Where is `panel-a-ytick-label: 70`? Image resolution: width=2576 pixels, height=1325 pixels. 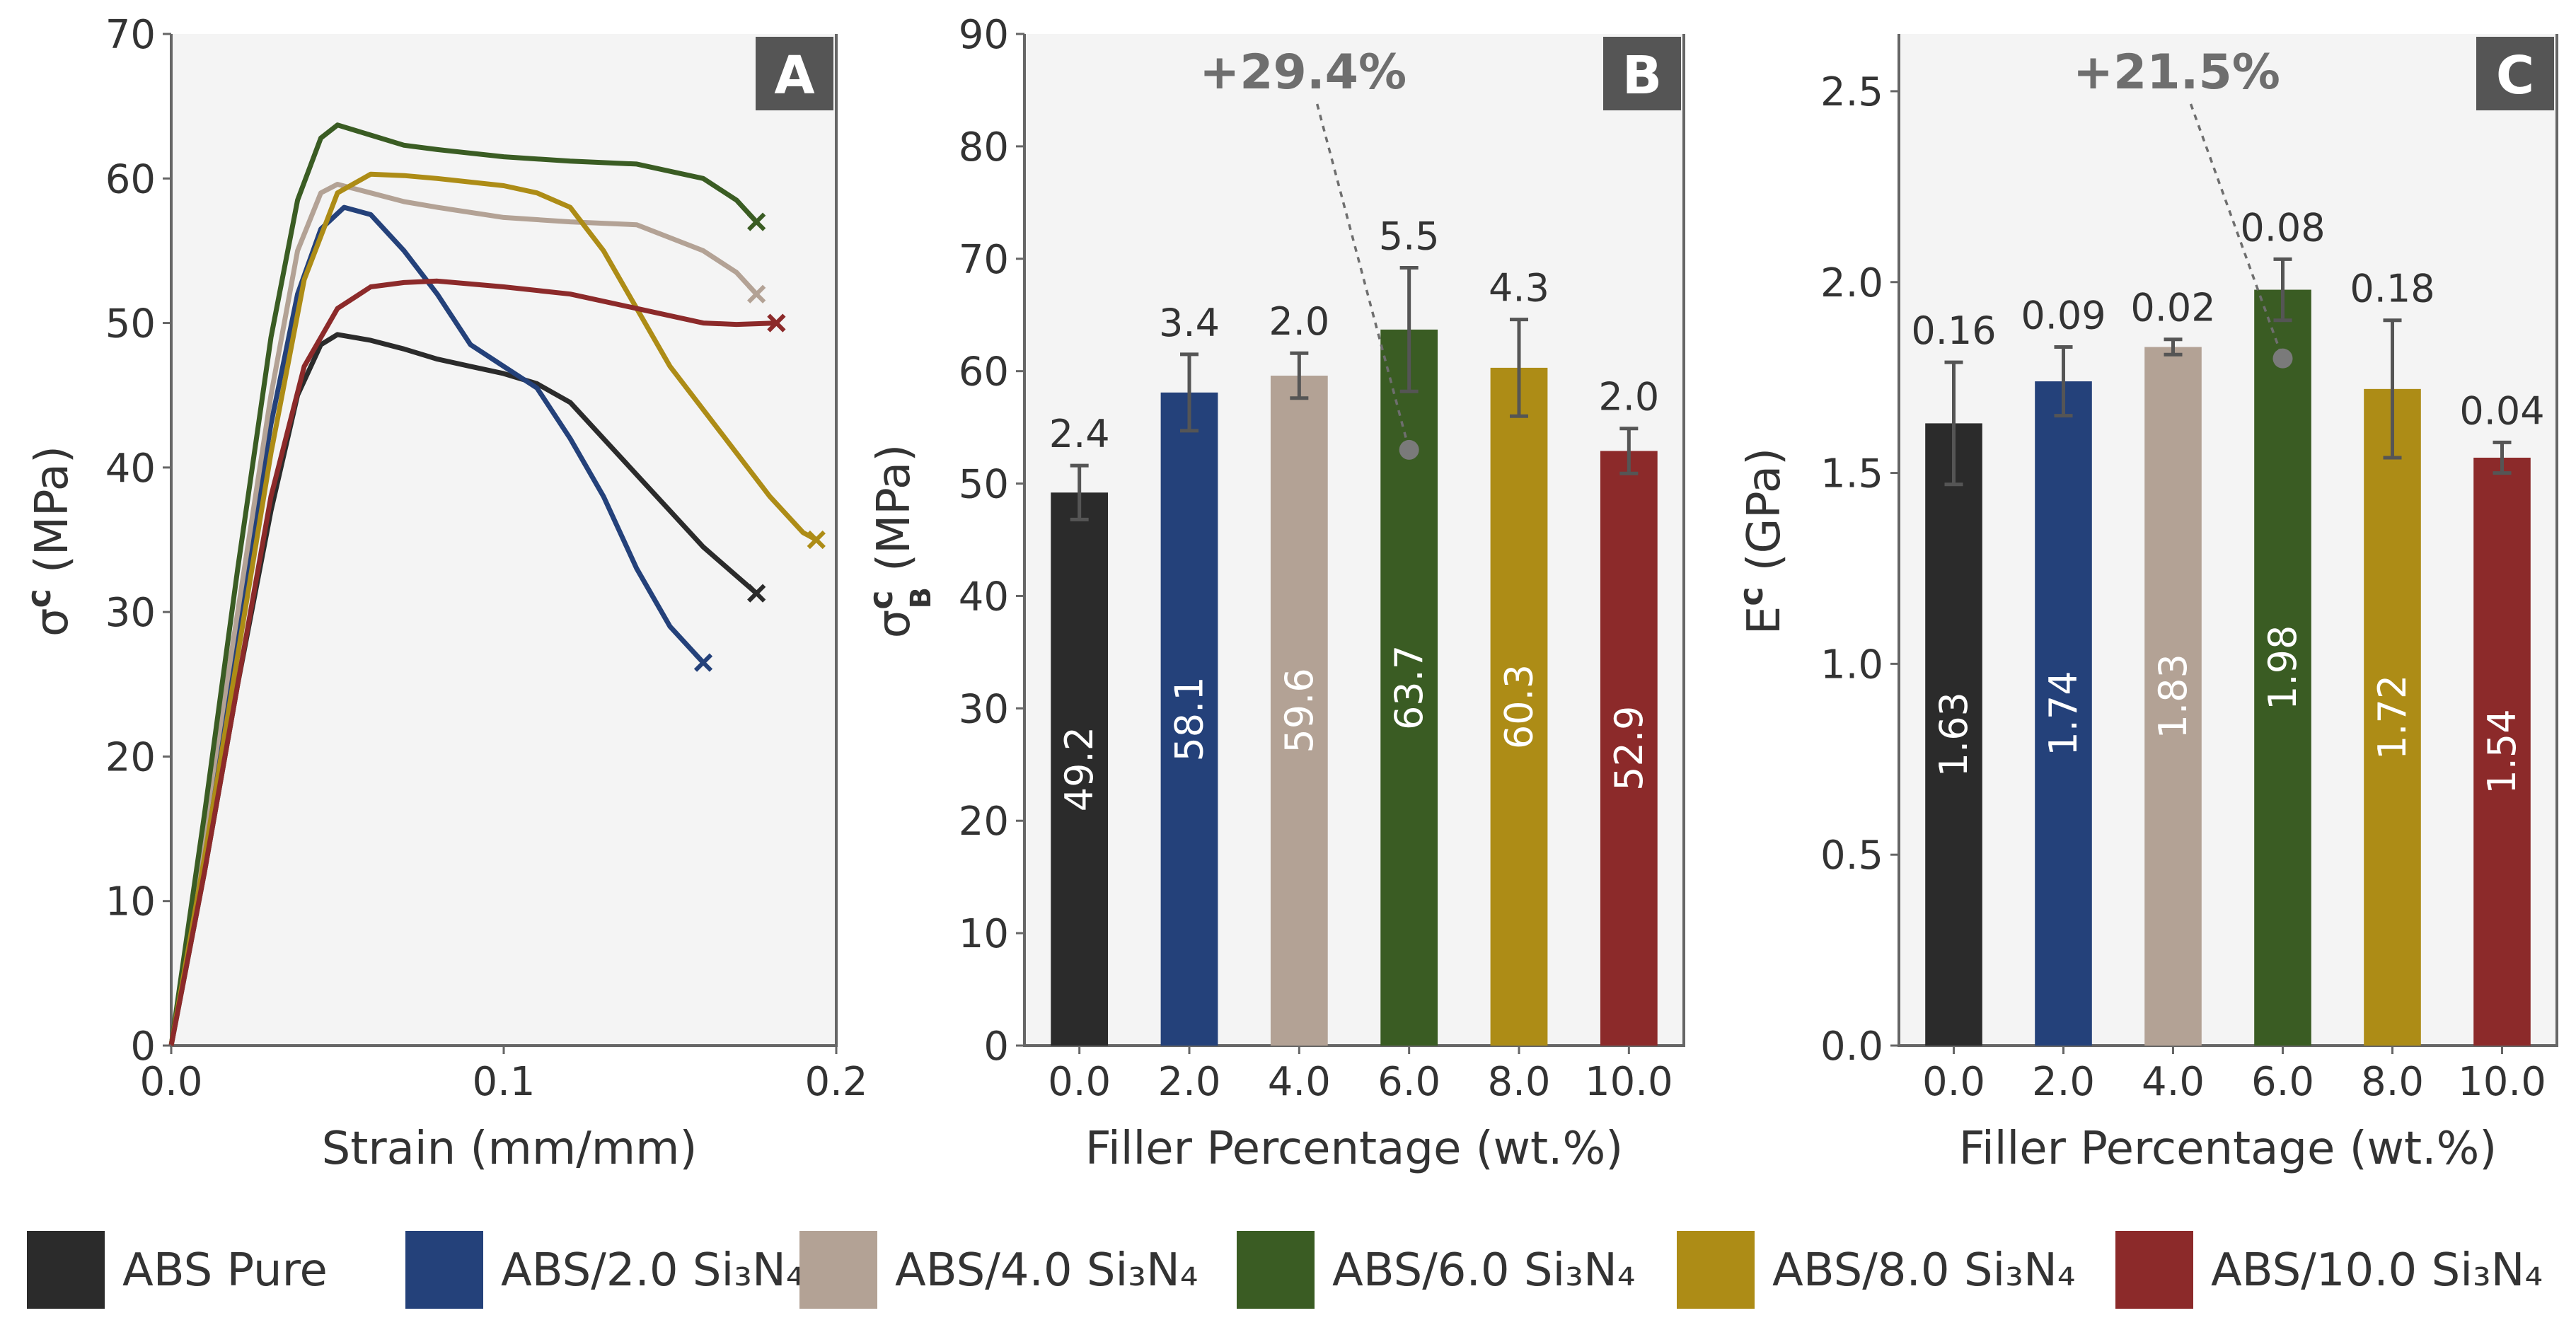 panel-a-ytick-label: 70 is located at coordinates (130, 35).